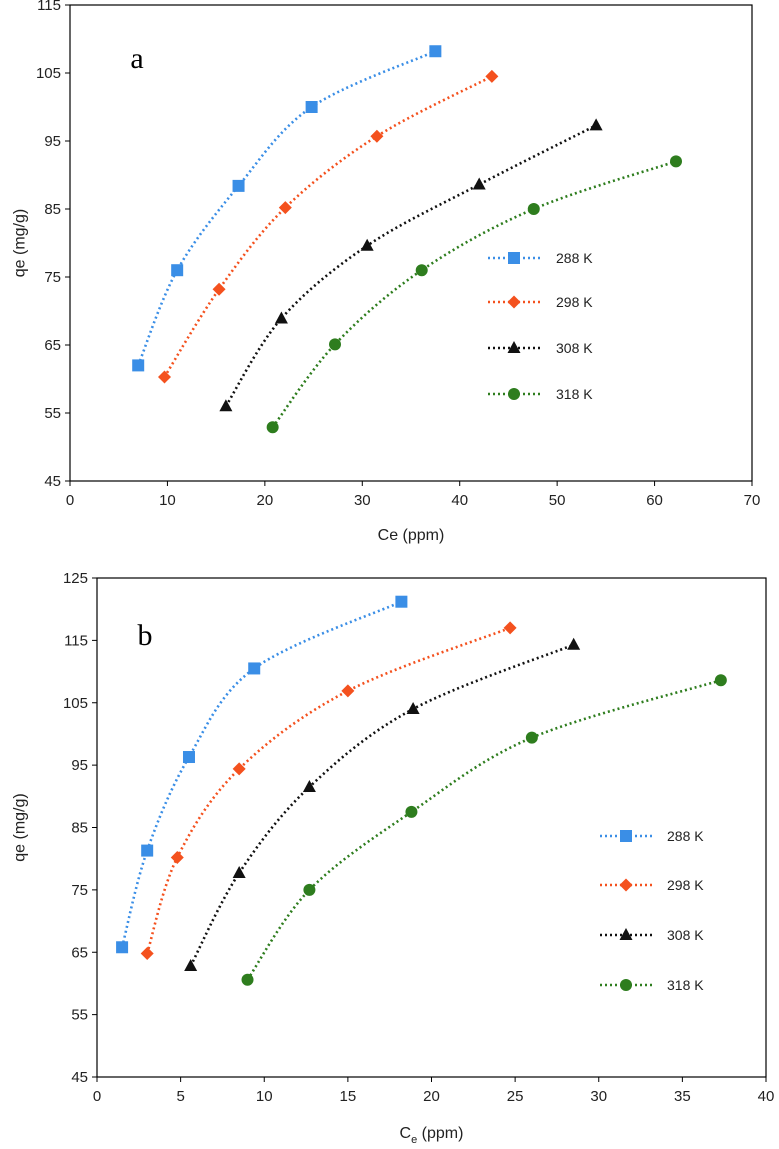  Describe the element at coordinates (180, 1096) in the screenshot. I see `x-tick-label: 5` at that location.